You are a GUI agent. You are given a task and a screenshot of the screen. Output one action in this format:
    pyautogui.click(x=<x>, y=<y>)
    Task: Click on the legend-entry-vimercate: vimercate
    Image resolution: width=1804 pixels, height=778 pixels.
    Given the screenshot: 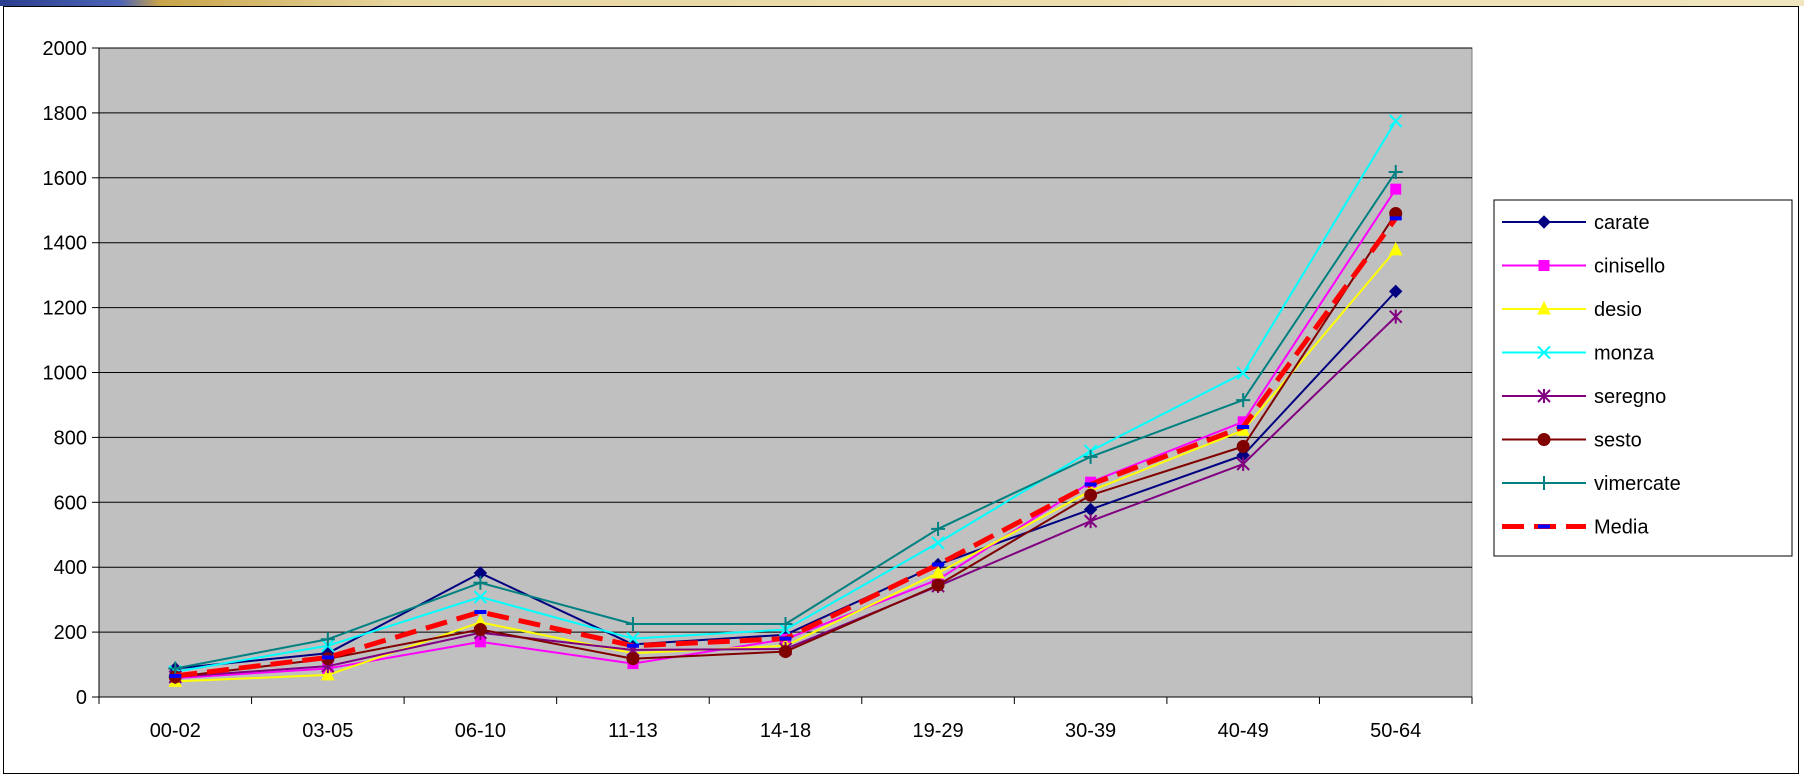 What is the action you would take?
    pyautogui.click(x=1591, y=484)
    